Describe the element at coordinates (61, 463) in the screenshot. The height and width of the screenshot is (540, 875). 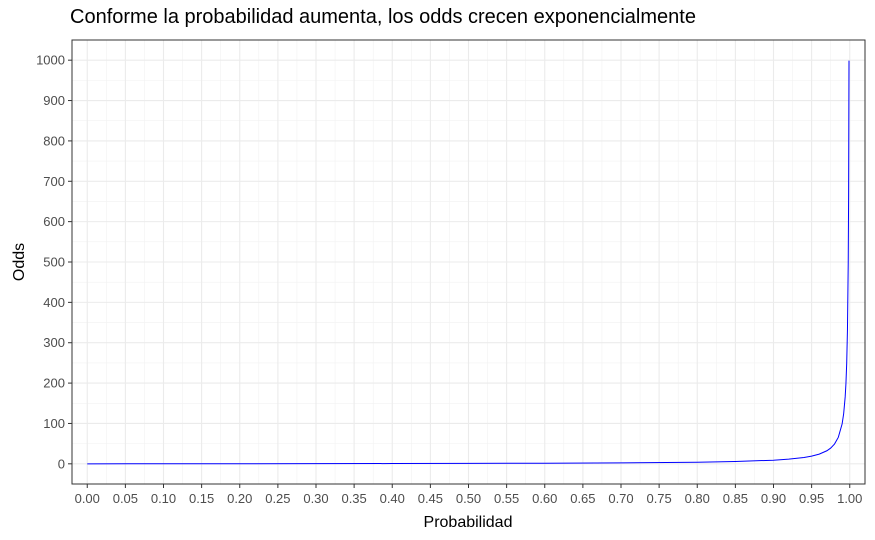
I see `y-tick-label: 0` at that location.